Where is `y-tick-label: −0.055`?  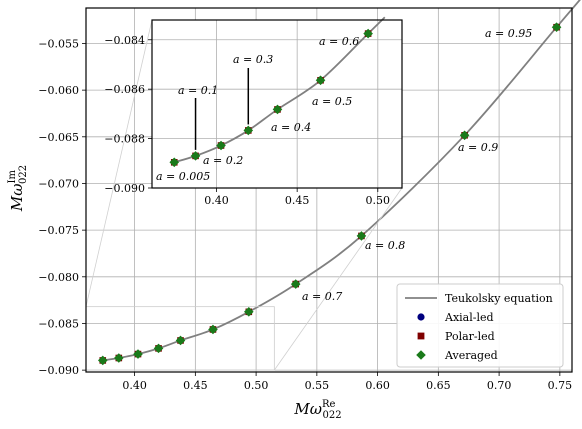 y-tick-label: −0.055 is located at coordinates (58, 43).